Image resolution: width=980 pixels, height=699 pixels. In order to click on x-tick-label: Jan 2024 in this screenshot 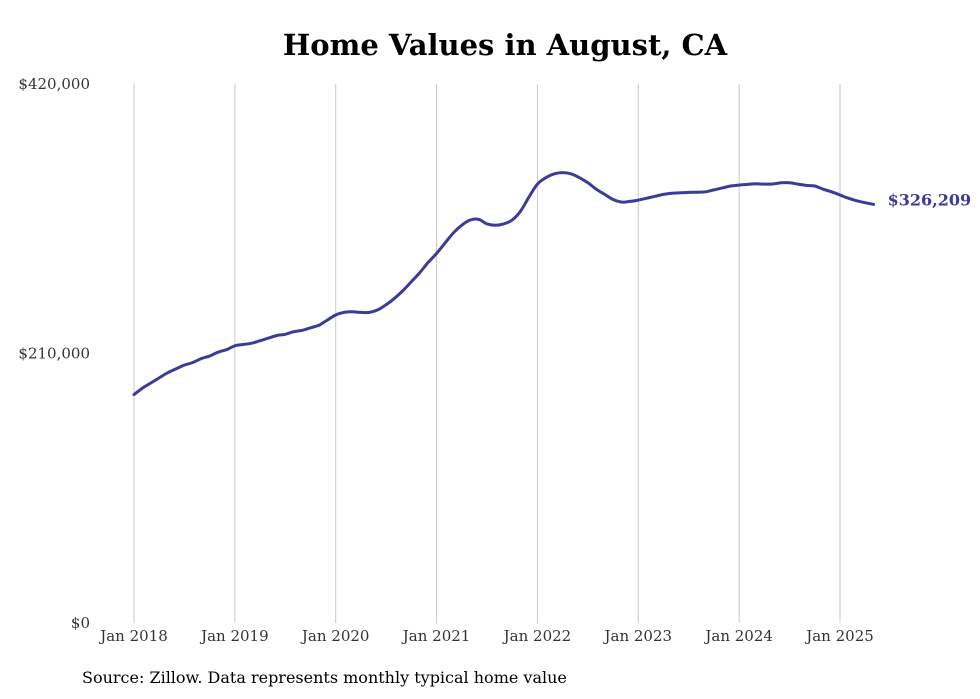, I will do `click(738, 636)`.